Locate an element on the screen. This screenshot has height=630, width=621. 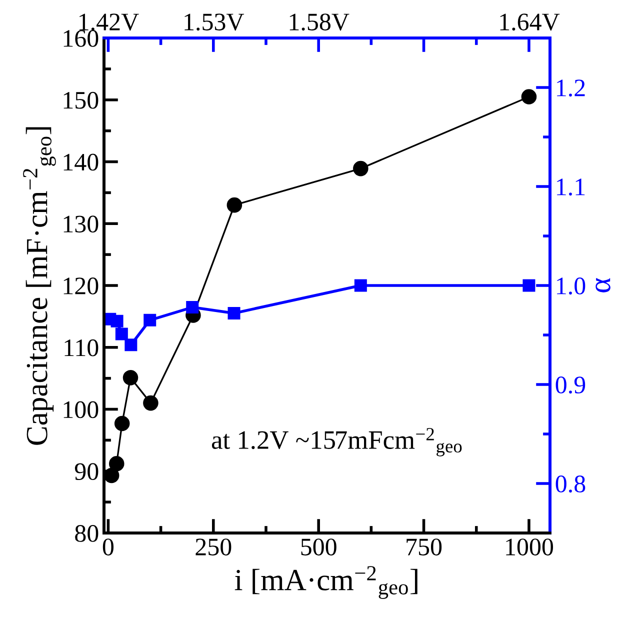
text: 1.53V is located at coordinates (214, 22).